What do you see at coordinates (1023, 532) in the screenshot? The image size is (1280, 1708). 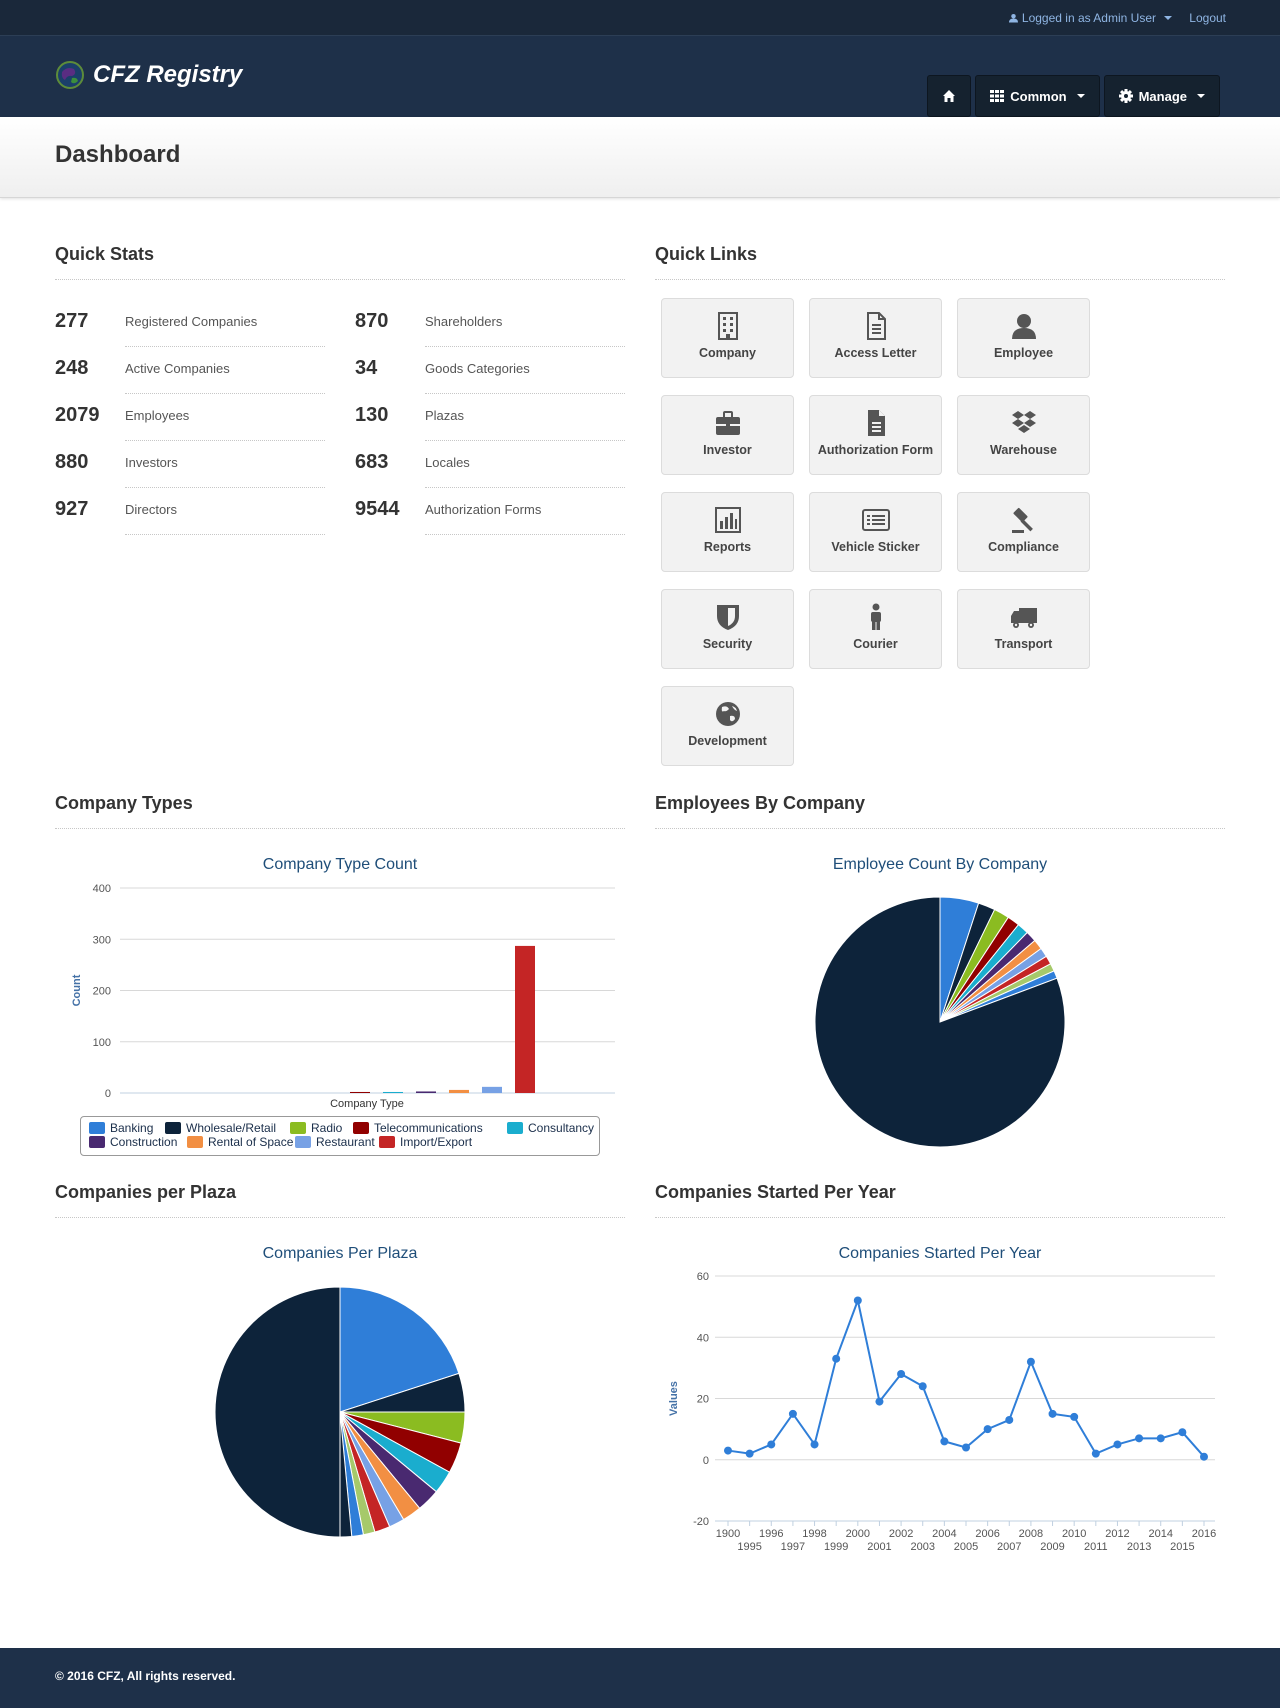 I see `quick-link-compliance: Compliance` at bounding box center [1023, 532].